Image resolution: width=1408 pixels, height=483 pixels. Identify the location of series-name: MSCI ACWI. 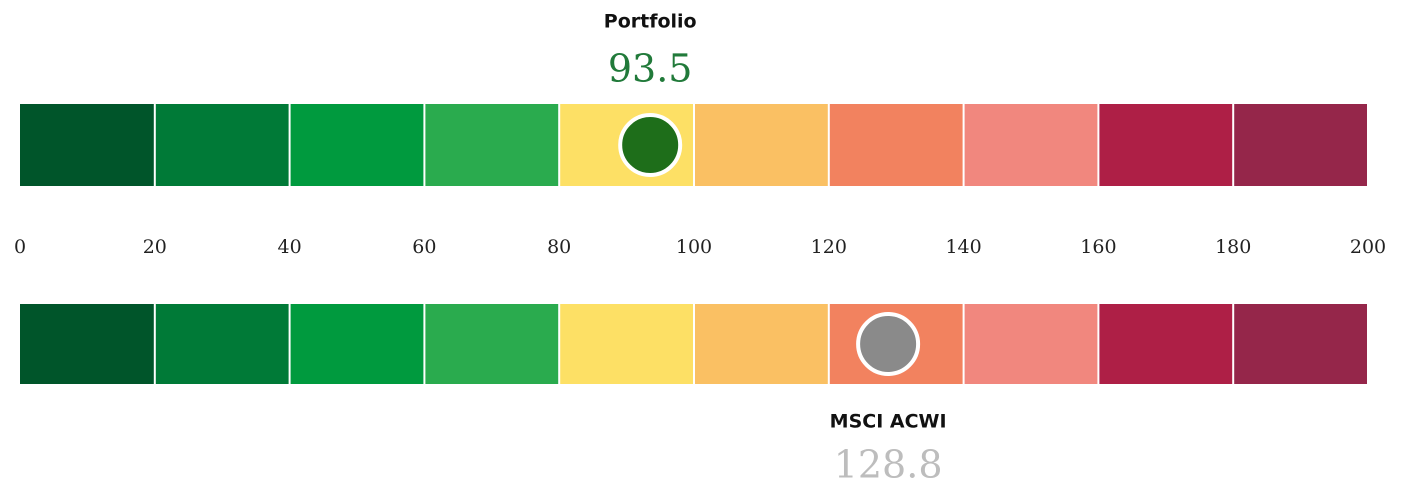
(888, 422).